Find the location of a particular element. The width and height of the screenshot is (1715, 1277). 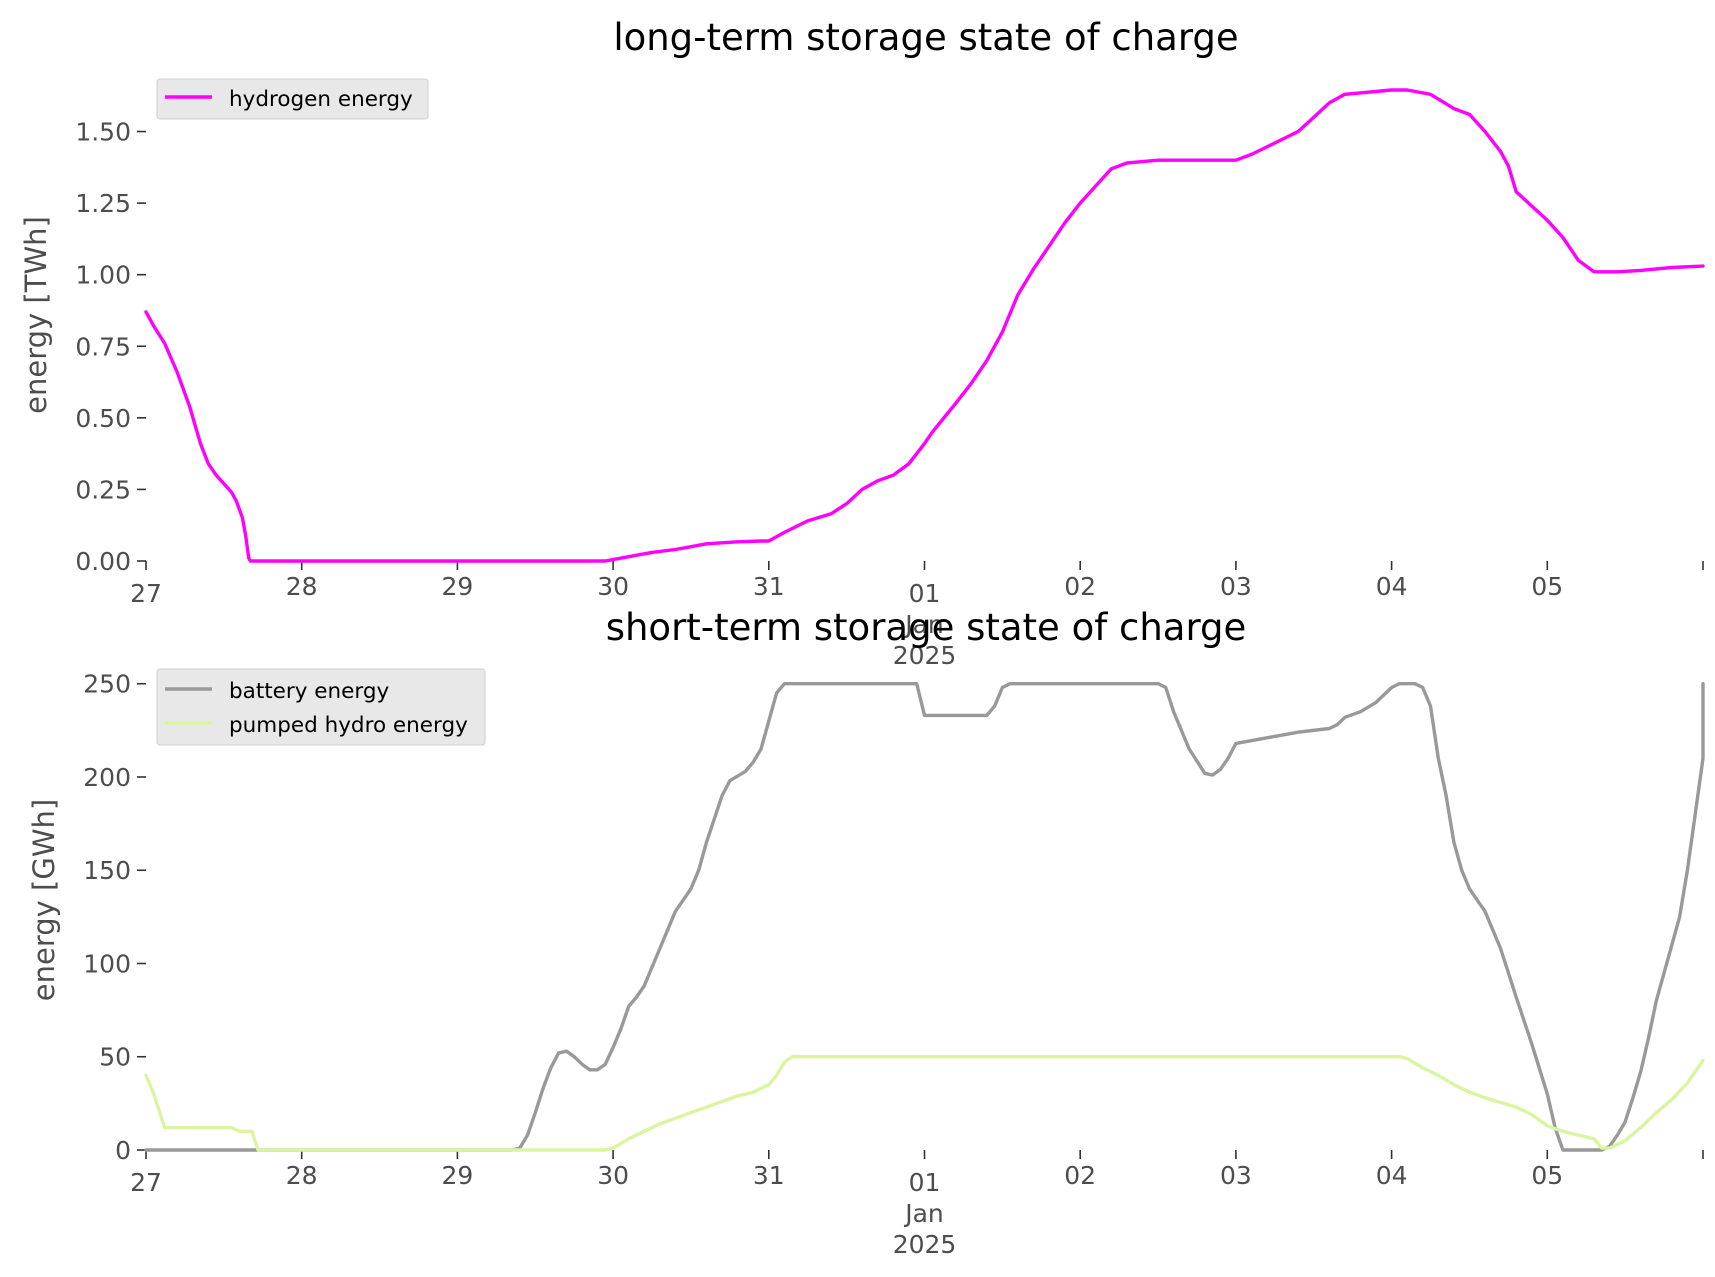

legend-label-battery-energy: battery energy is located at coordinates (309, 691).